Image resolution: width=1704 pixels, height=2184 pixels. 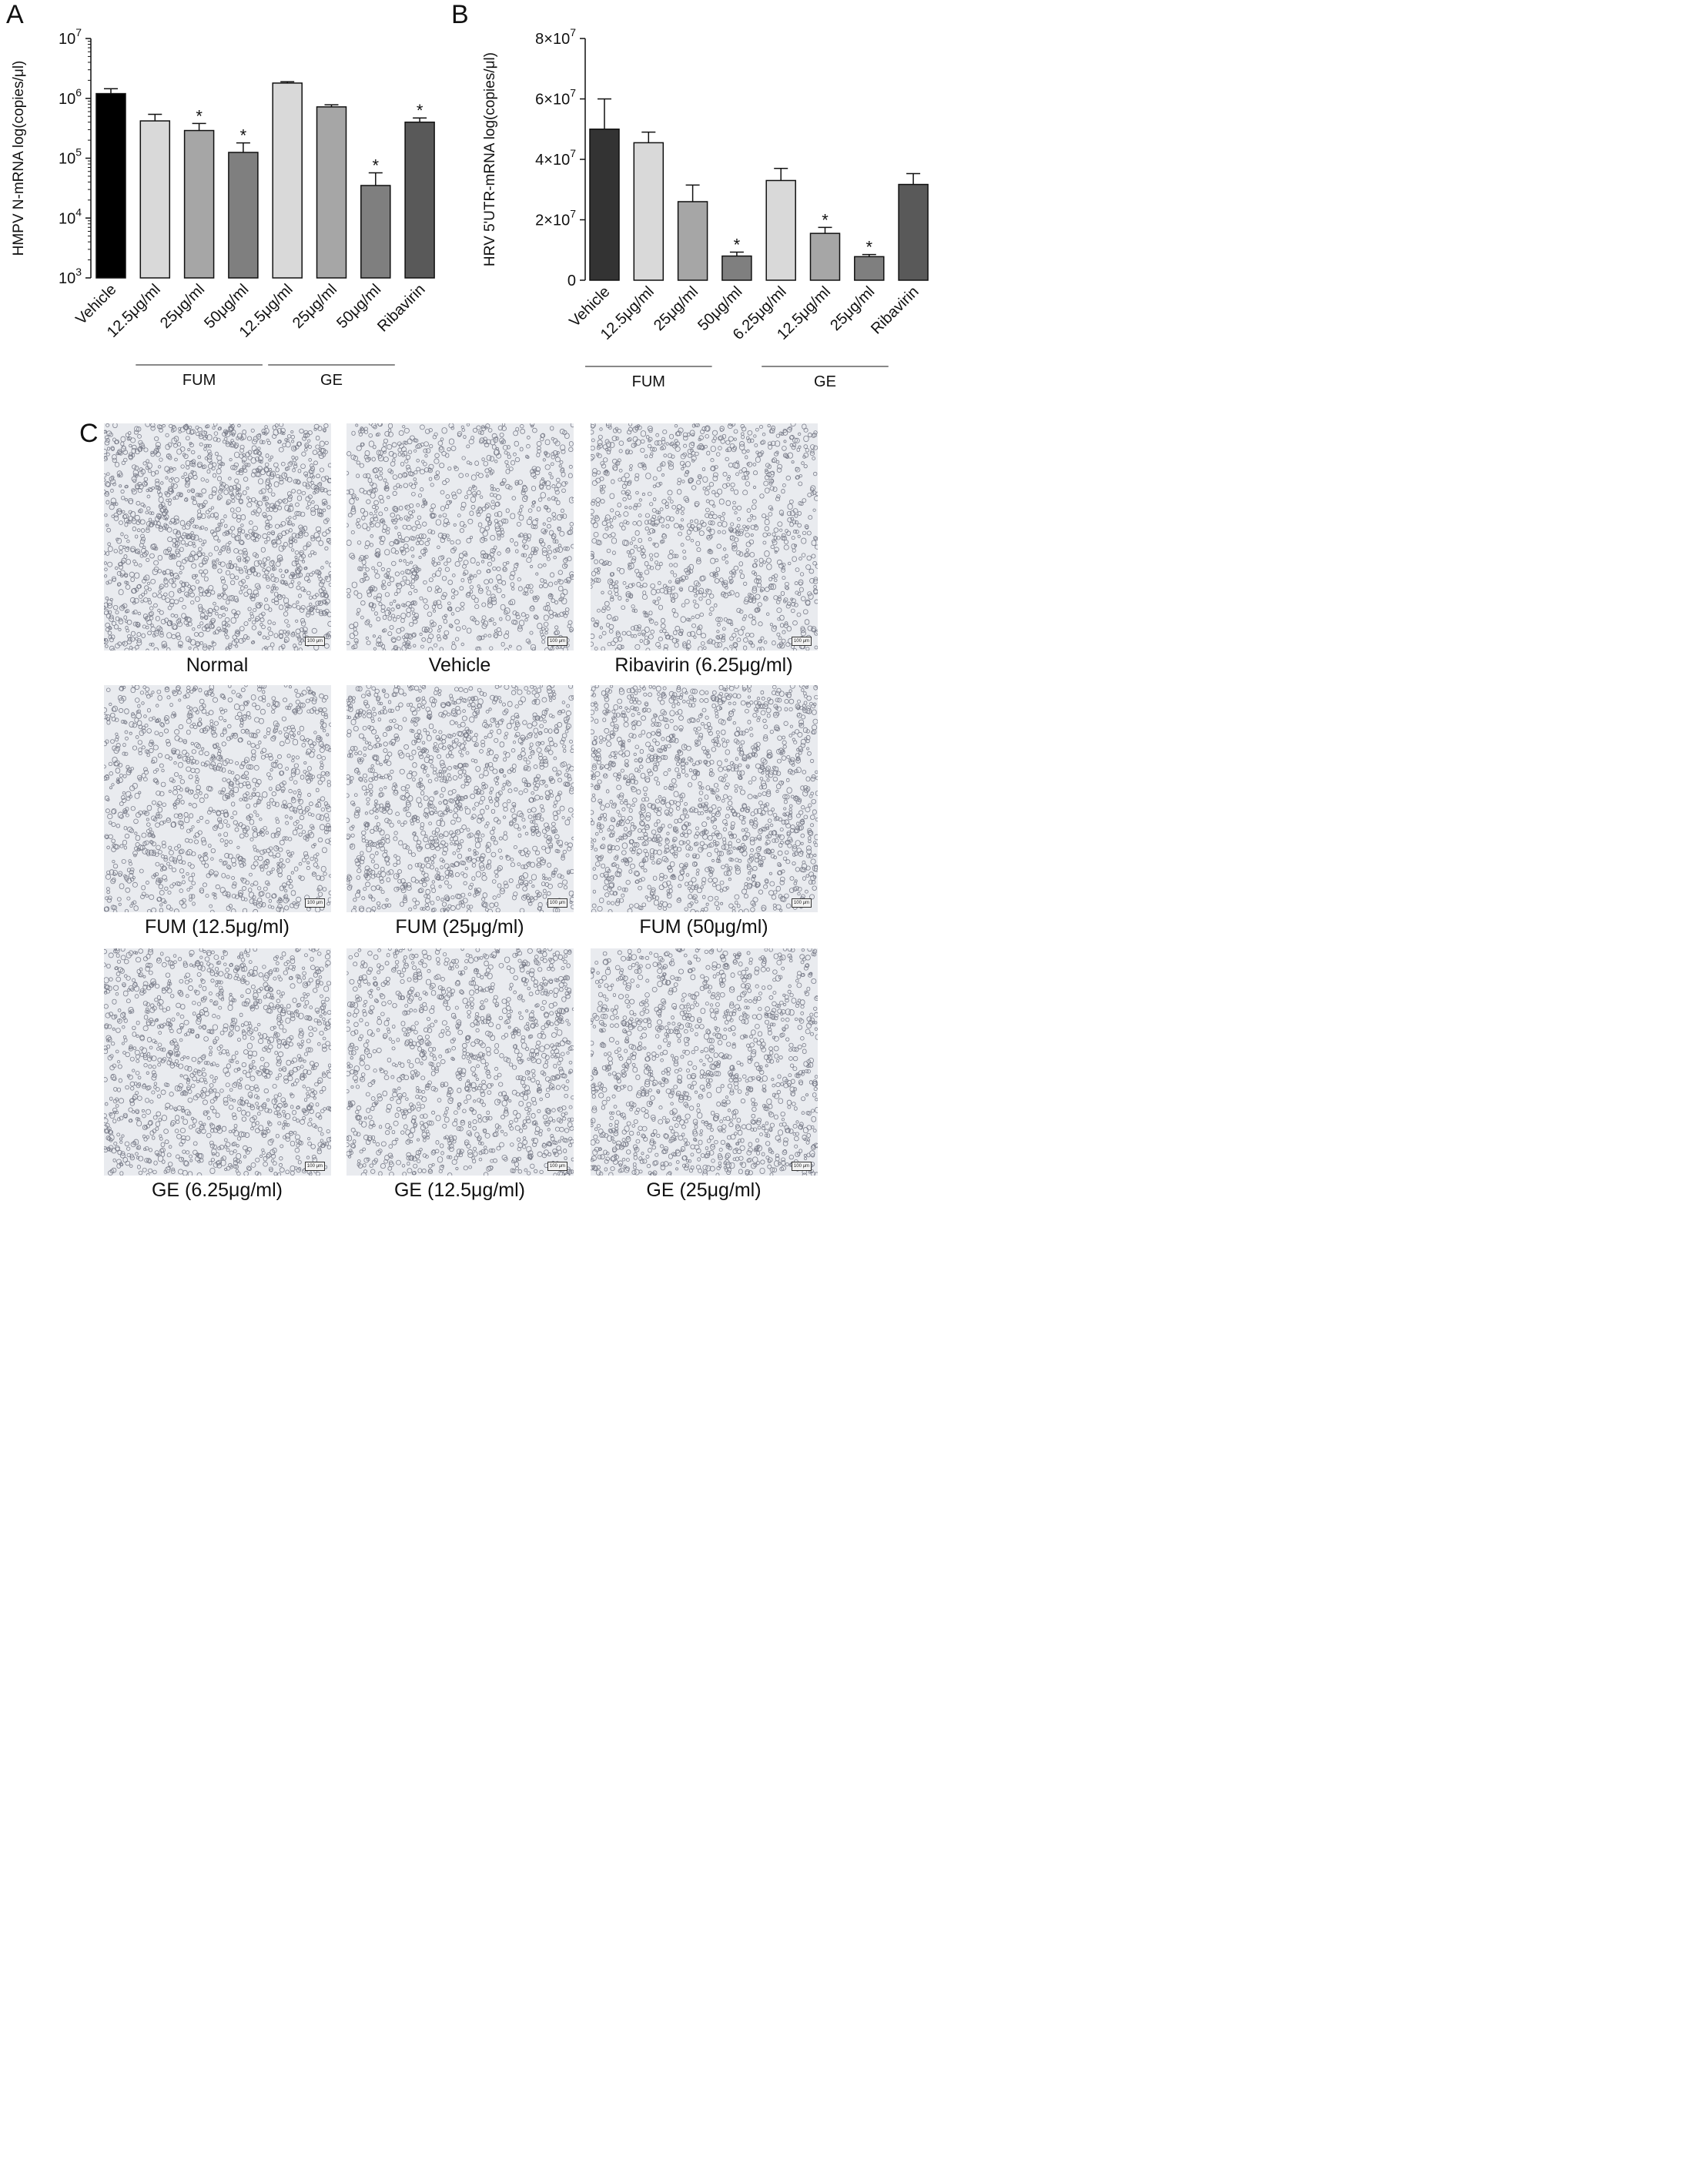 I want to click on micrograph-caption: Normal, so click(x=217, y=666).